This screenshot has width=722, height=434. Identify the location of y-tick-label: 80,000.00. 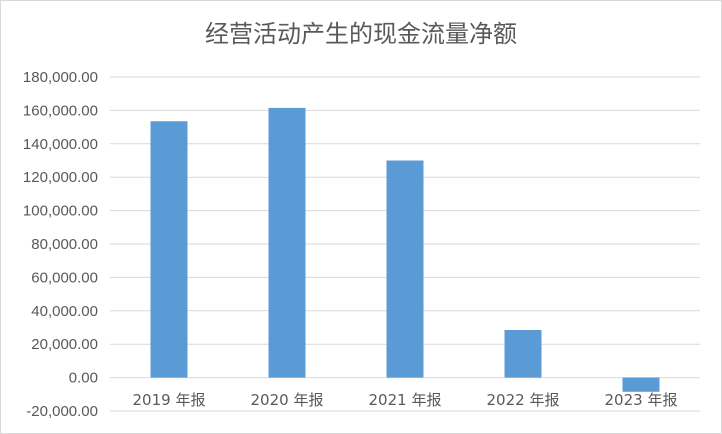
(64, 244).